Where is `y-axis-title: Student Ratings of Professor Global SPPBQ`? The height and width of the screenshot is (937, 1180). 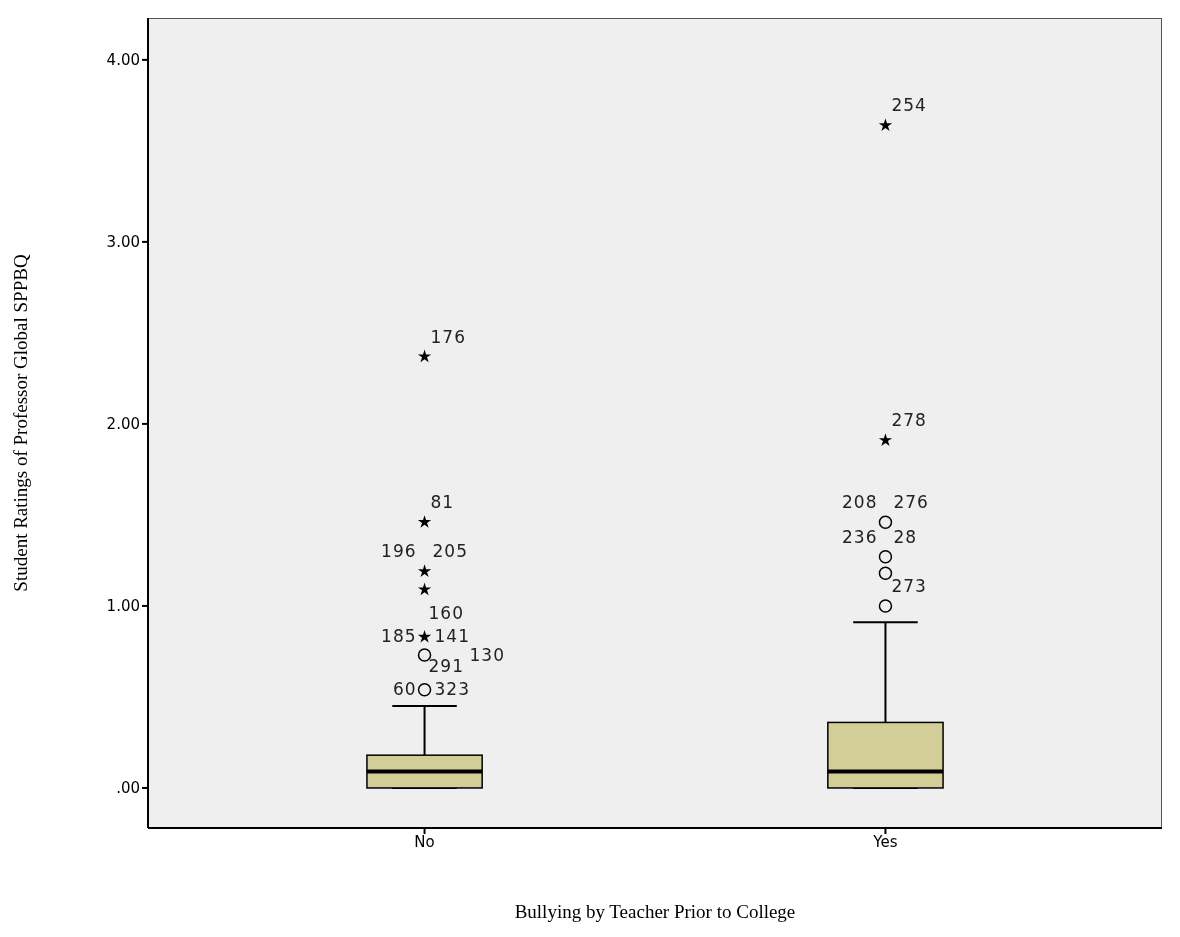 y-axis-title: Student Ratings of Professor Global SPPBQ is located at coordinates (20, 423).